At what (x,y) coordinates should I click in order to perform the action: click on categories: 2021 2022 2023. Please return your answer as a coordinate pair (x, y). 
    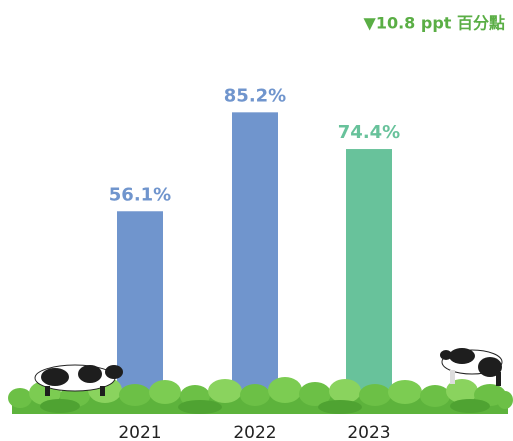
    Looking at the image, I should click on (254, 432).